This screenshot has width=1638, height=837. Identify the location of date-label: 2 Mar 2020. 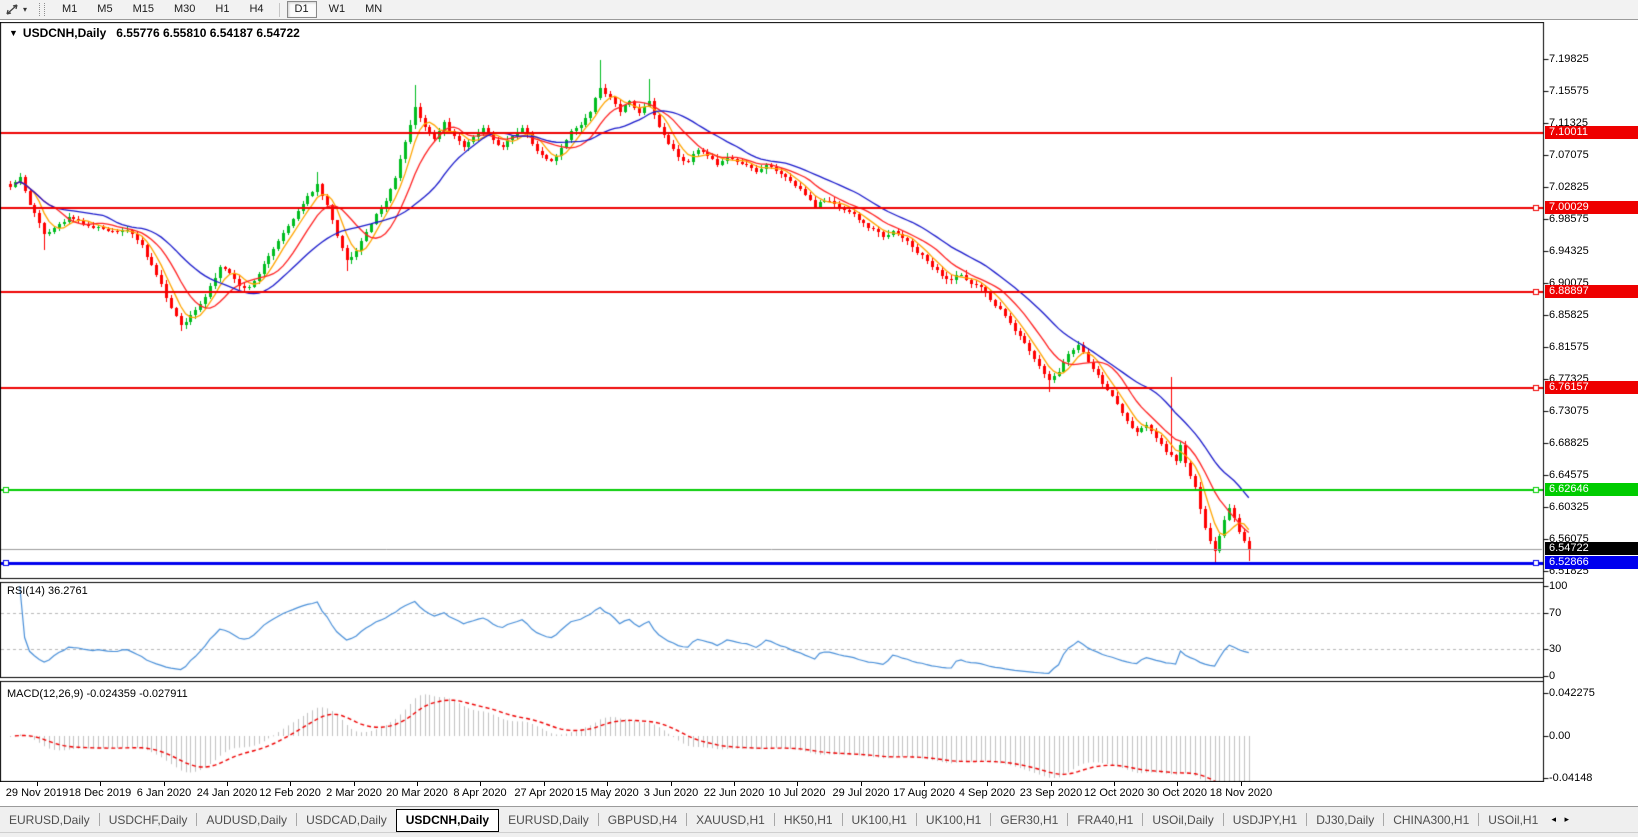
(354, 793).